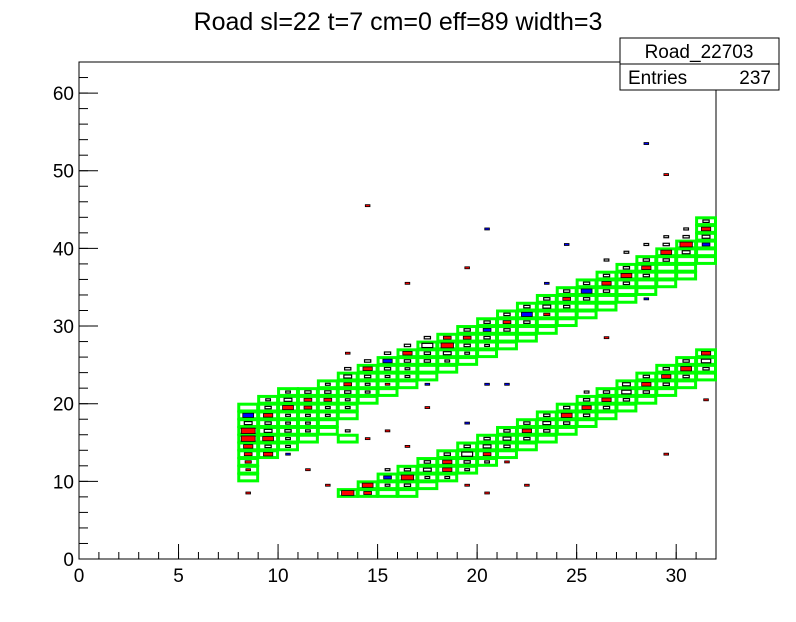 Image resolution: width=796 pixels, height=622 pixels. I want to click on x-tick-label: 10, so click(277, 576).